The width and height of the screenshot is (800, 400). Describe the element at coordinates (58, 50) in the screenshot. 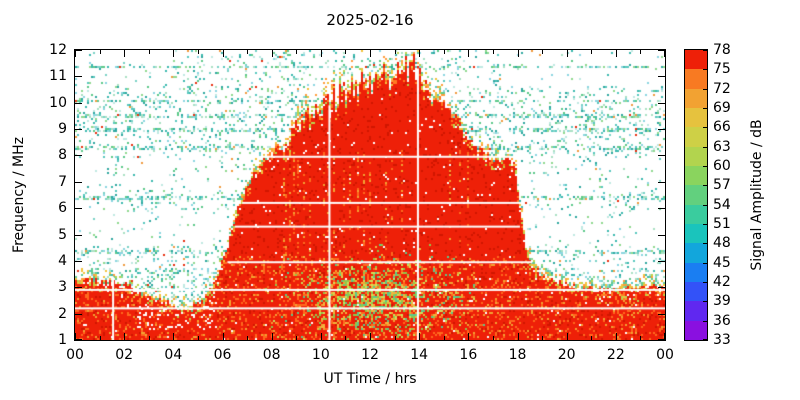

I see `y-tick-label: 12` at that location.